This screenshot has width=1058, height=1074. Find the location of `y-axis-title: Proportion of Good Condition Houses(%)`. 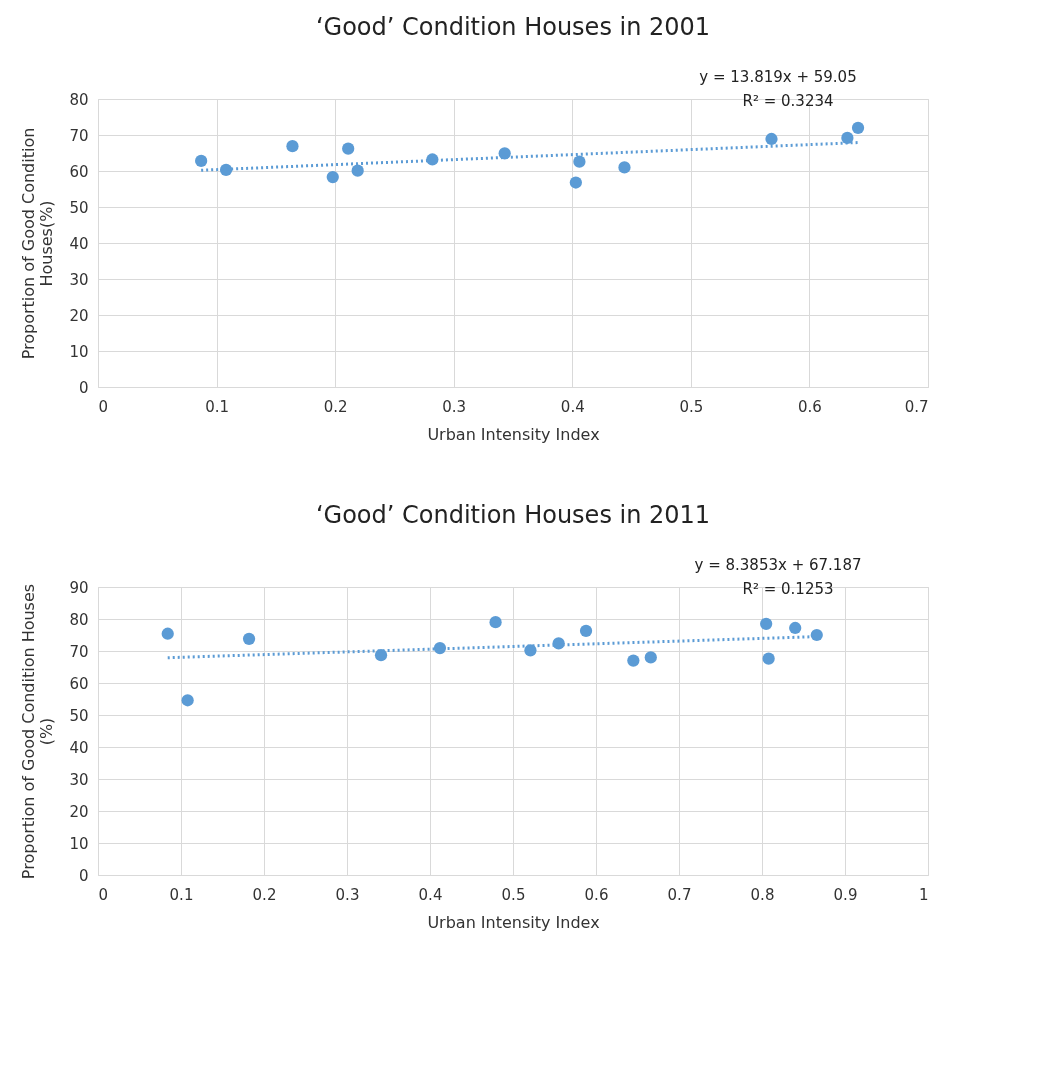

y-axis-title: Proportion of Good Condition Houses(%) is located at coordinates (38, 243).